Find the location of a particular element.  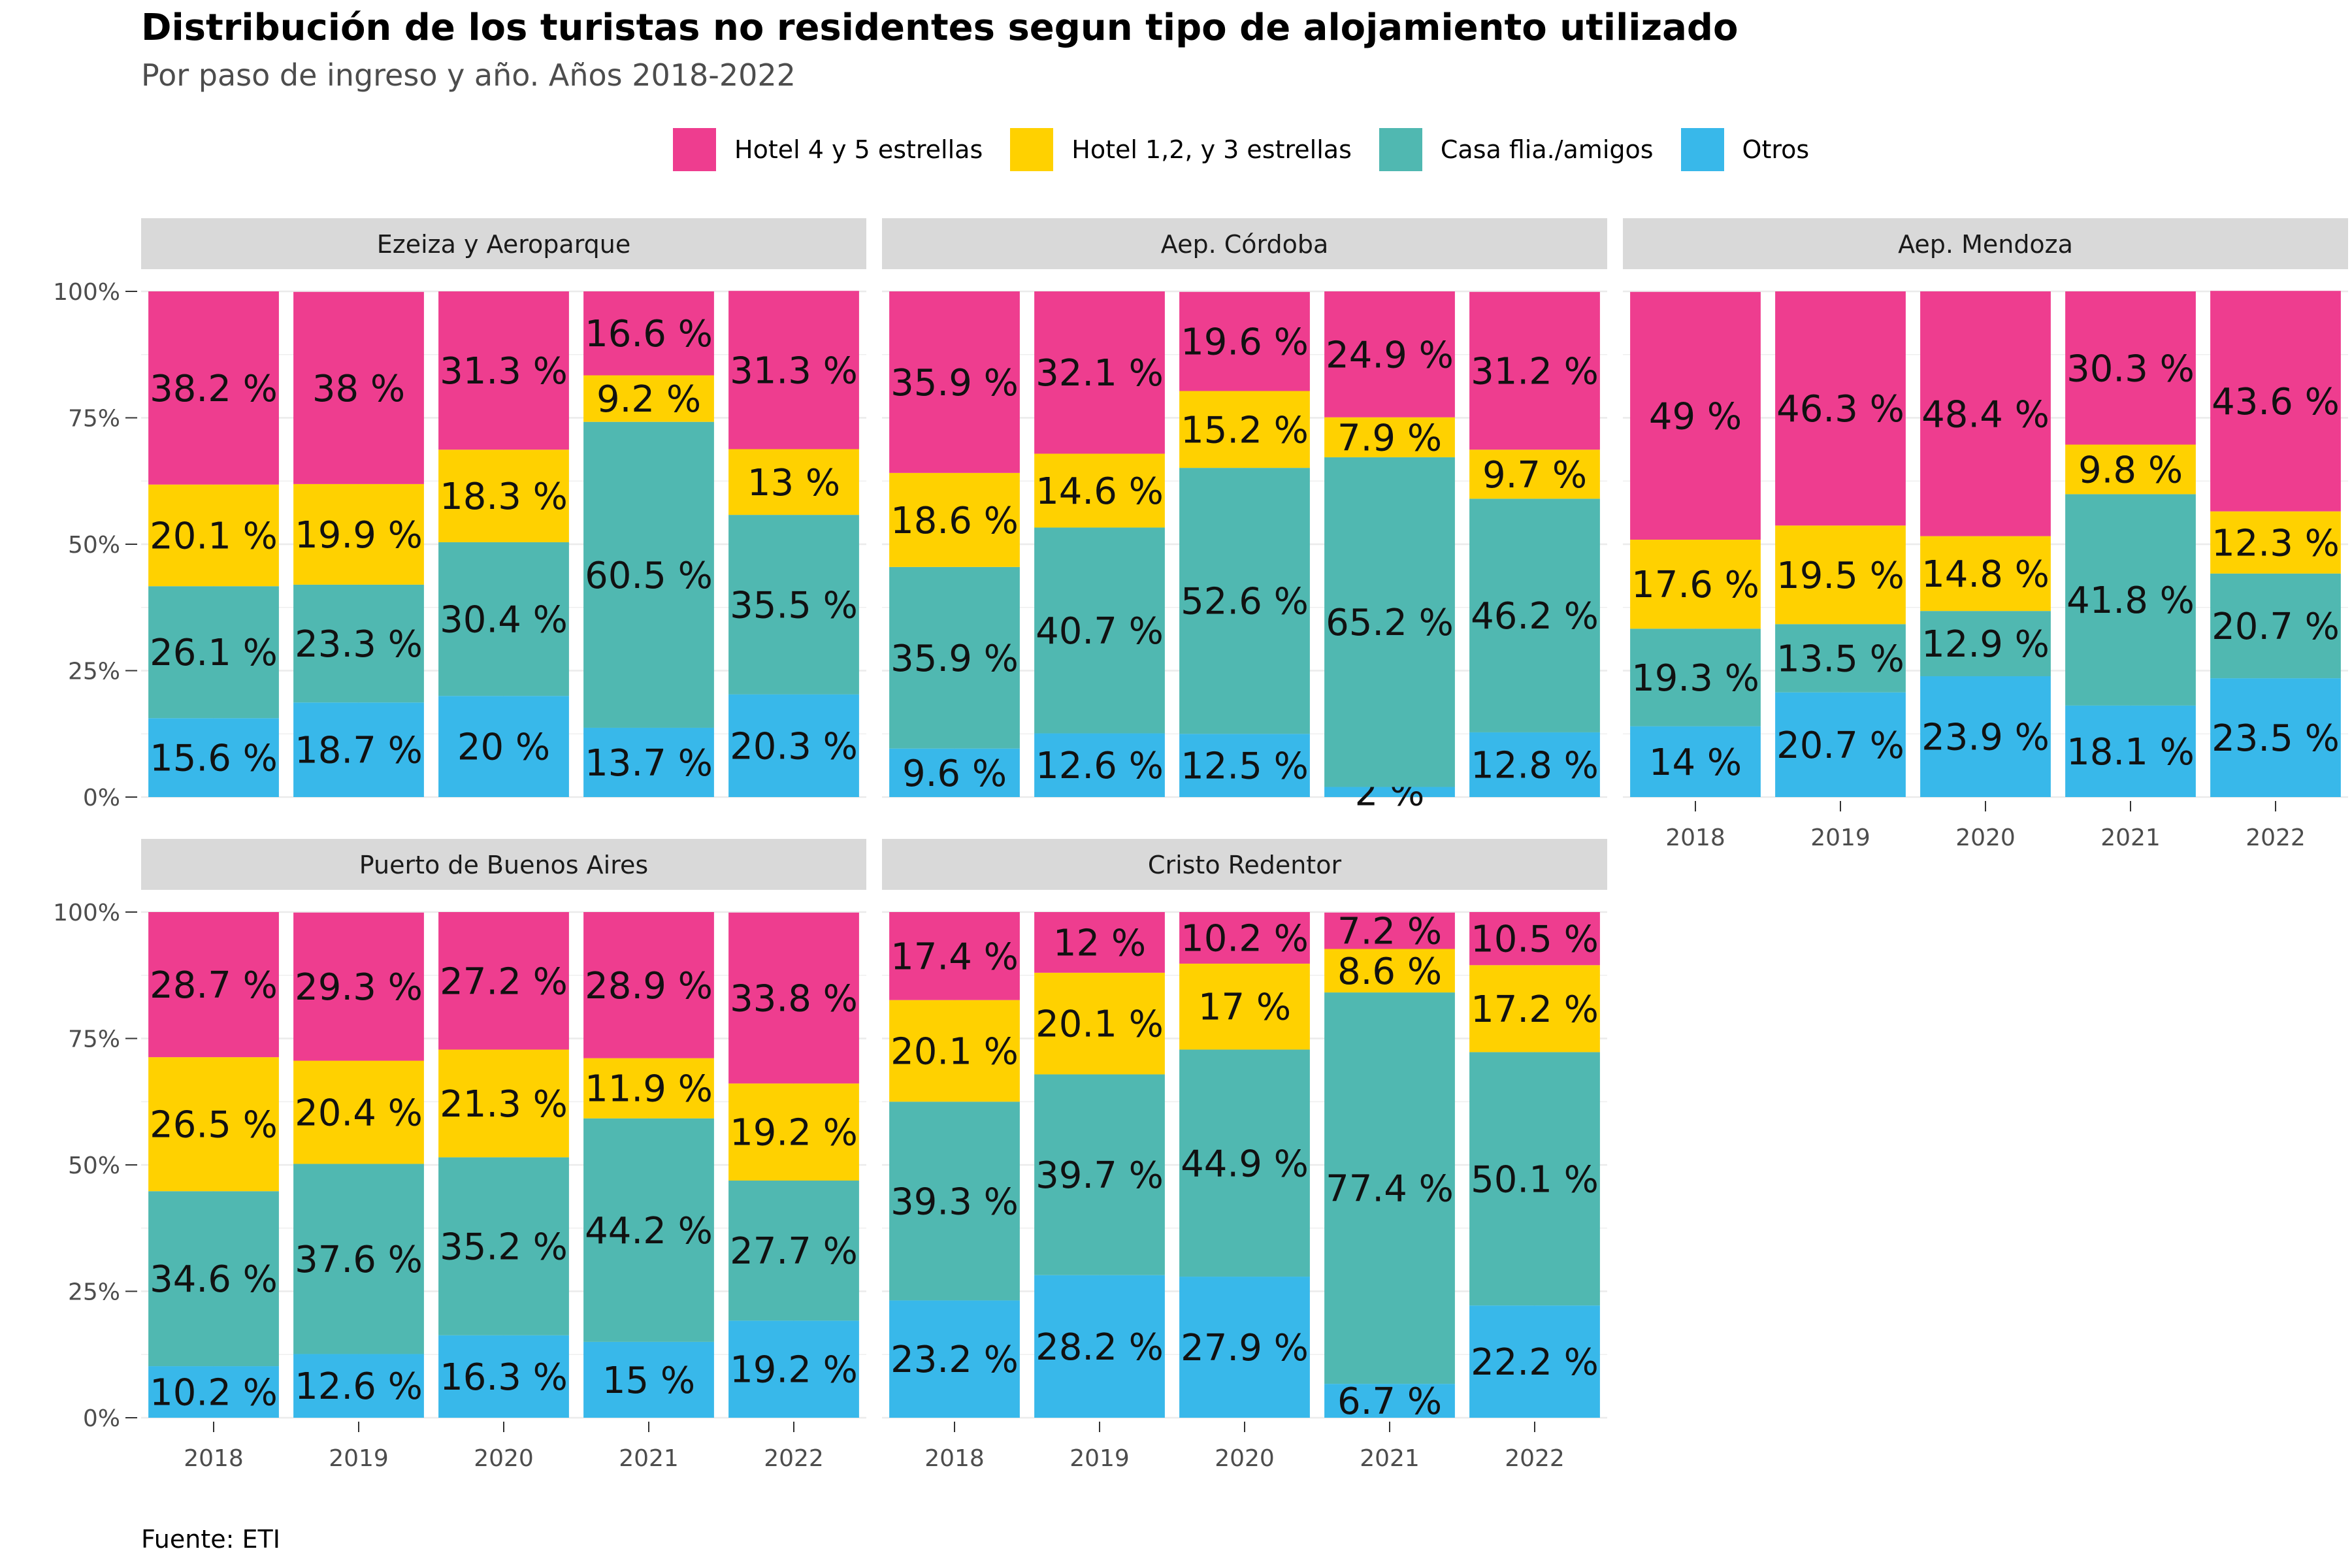

data-label: 39.7 % is located at coordinates (1100, 1175).